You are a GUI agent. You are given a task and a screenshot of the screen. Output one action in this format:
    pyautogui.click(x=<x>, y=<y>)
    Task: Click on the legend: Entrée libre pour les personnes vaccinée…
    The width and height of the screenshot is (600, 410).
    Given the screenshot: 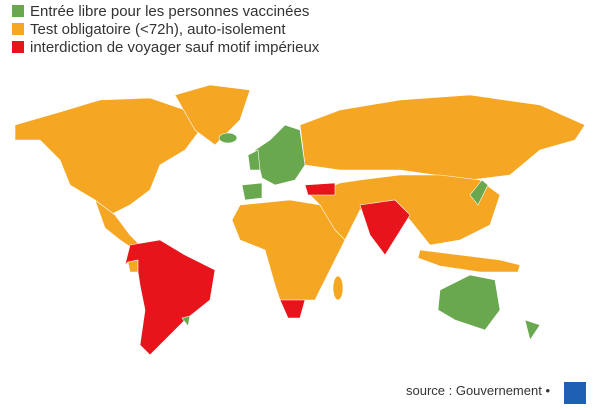 What is the action you would take?
    pyautogui.click(x=165, y=29)
    